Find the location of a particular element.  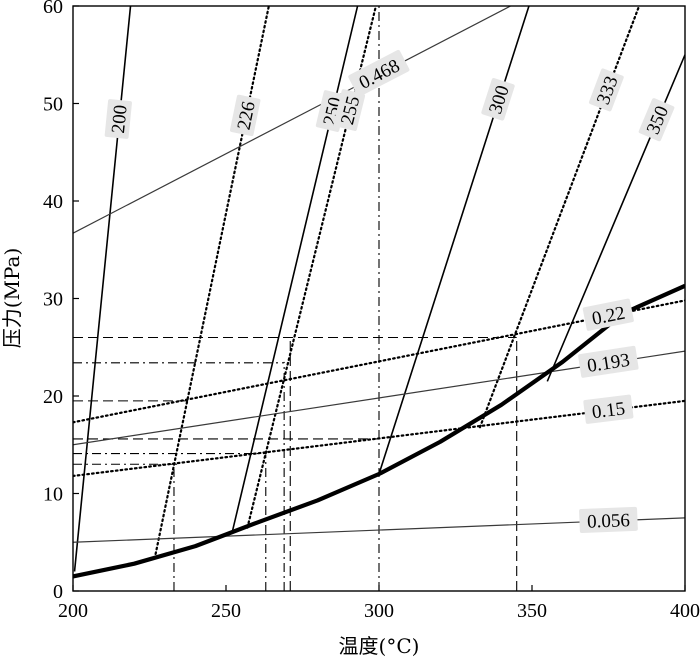

isoline-label-text: 200 is located at coordinates (120, 119).